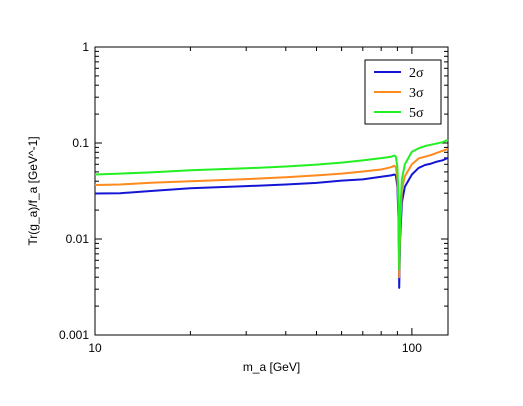  I want to click on x-tick-label: 100, so click(412, 348).